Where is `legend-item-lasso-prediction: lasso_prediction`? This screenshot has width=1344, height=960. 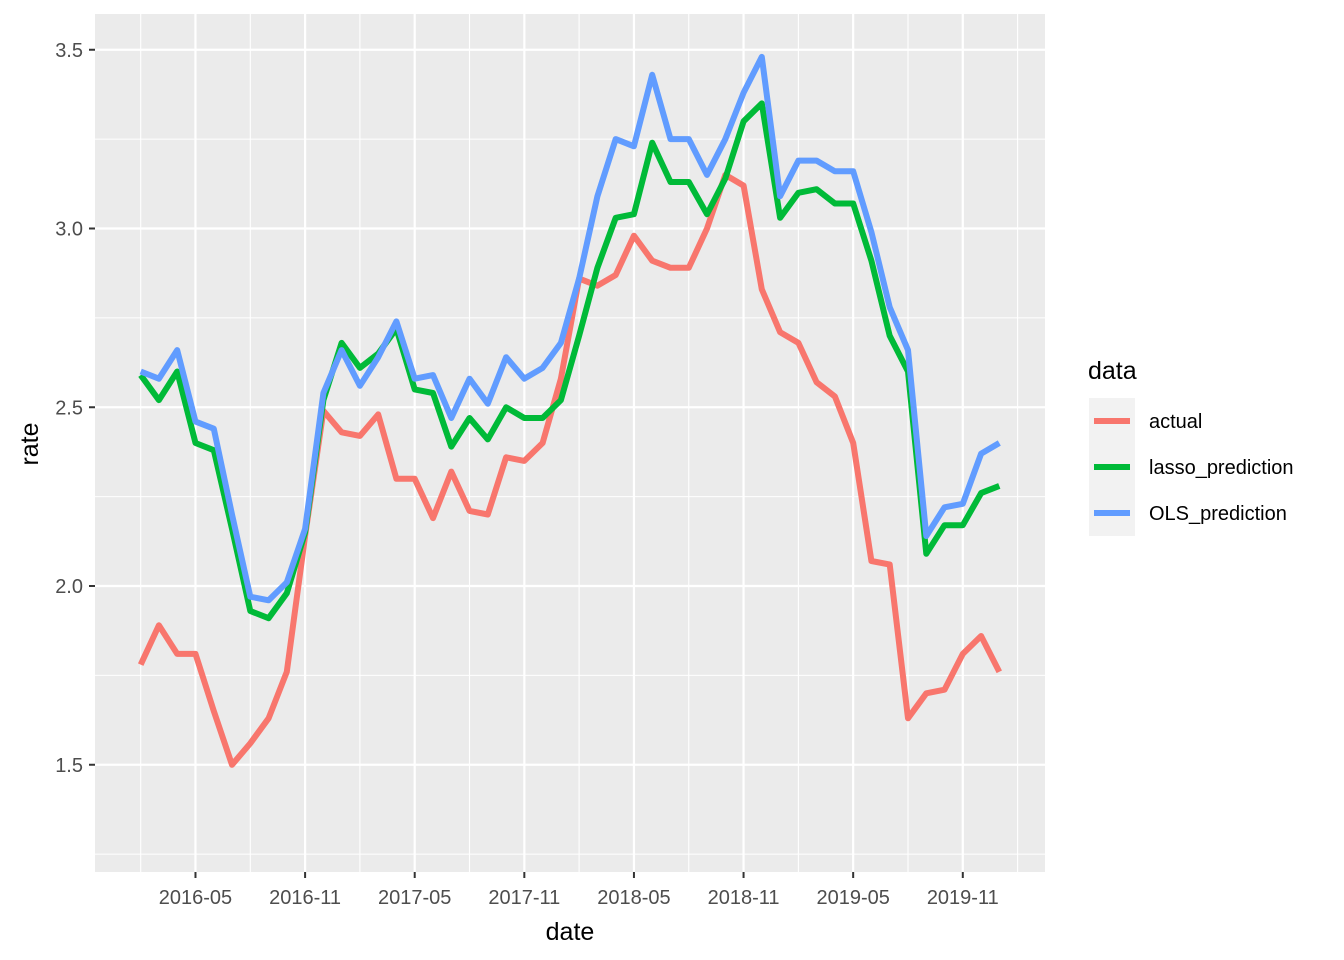 legend-item-lasso-prediction: lasso_prediction is located at coordinates (1191, 467).